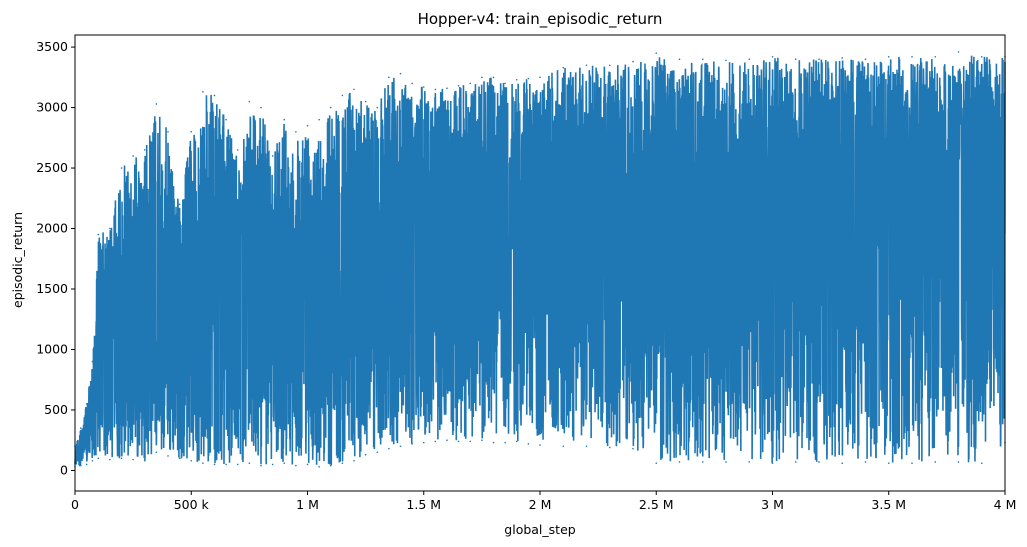  I want to click on x-tick-label: 4 M, so click(1005, 504).